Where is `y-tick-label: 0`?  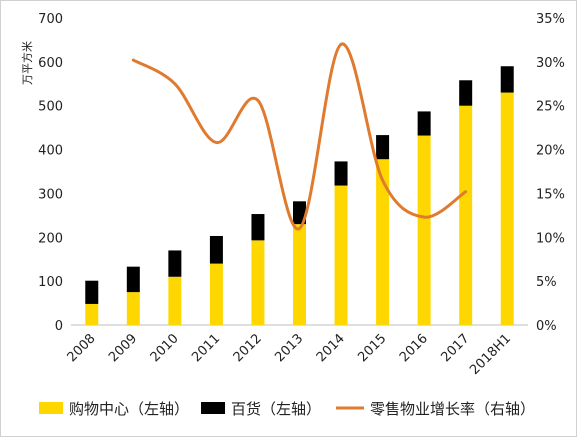
y-tick-label: 0 is located at coordinates (59, 326).